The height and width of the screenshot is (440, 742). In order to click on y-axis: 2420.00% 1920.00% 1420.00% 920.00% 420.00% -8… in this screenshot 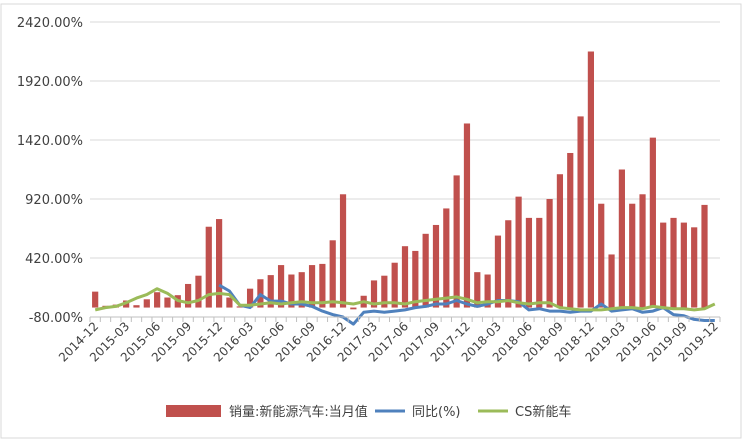, I will do `click(50, 171)`.